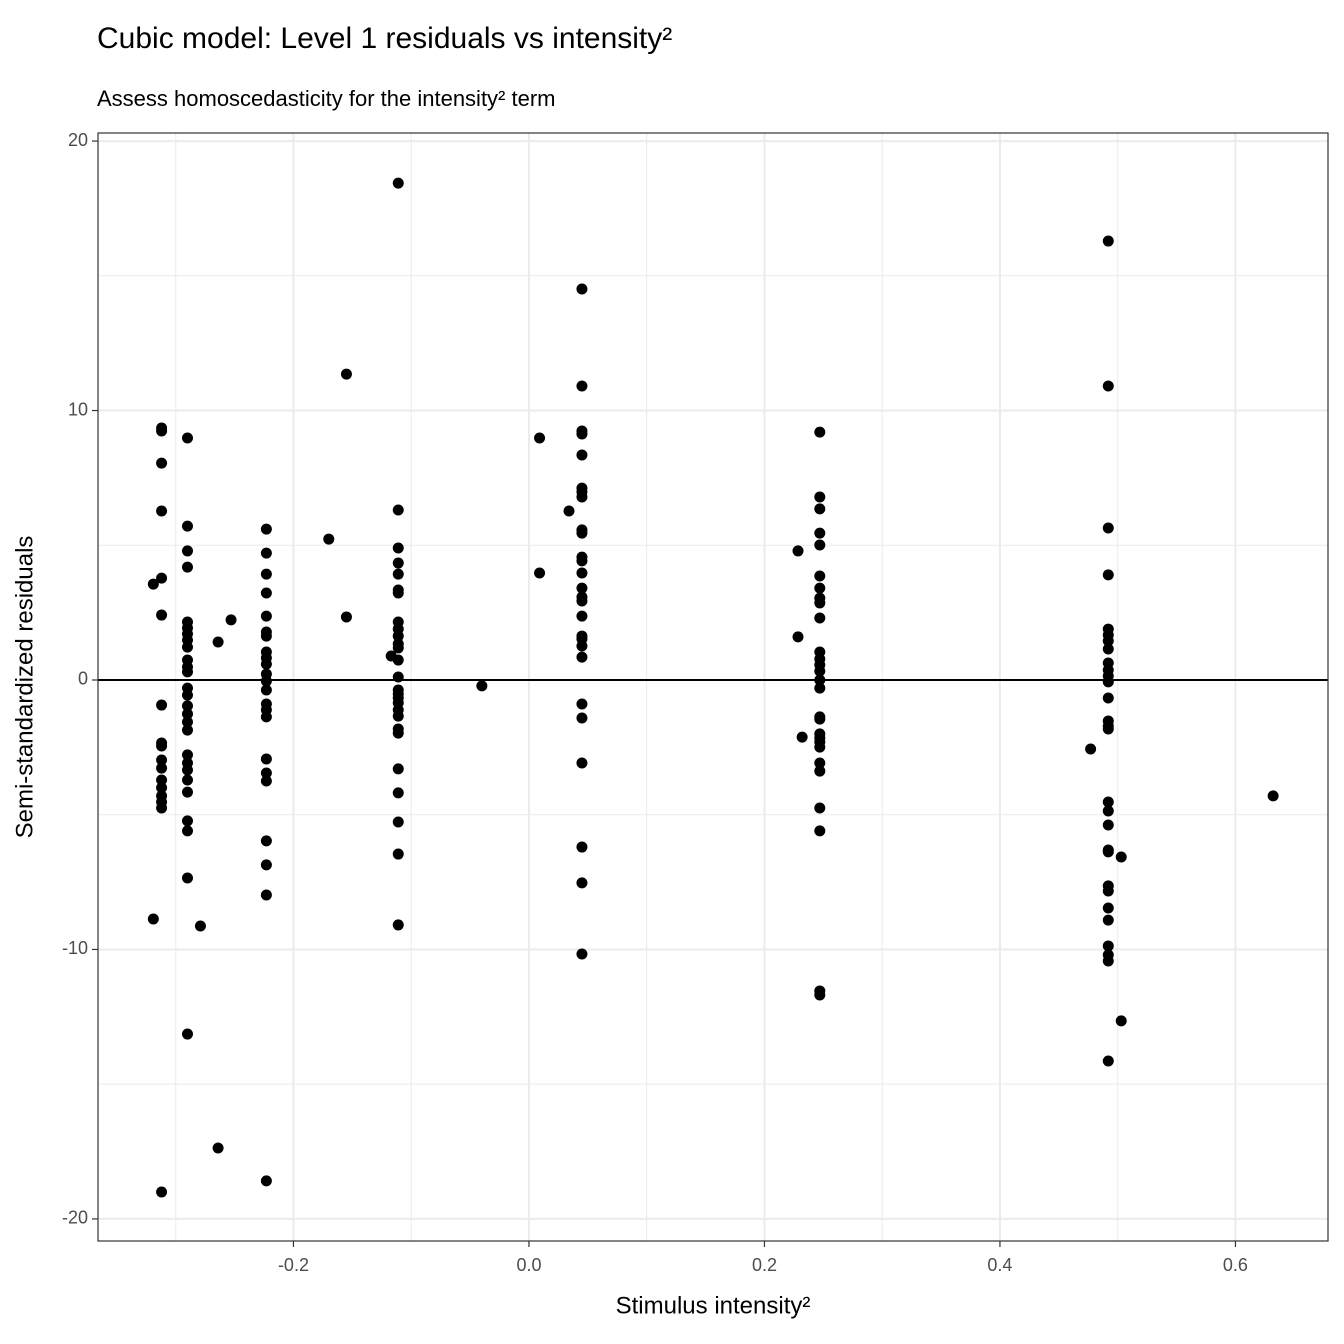  I want to click on y-tick-label: -20, so click(75, 1218).